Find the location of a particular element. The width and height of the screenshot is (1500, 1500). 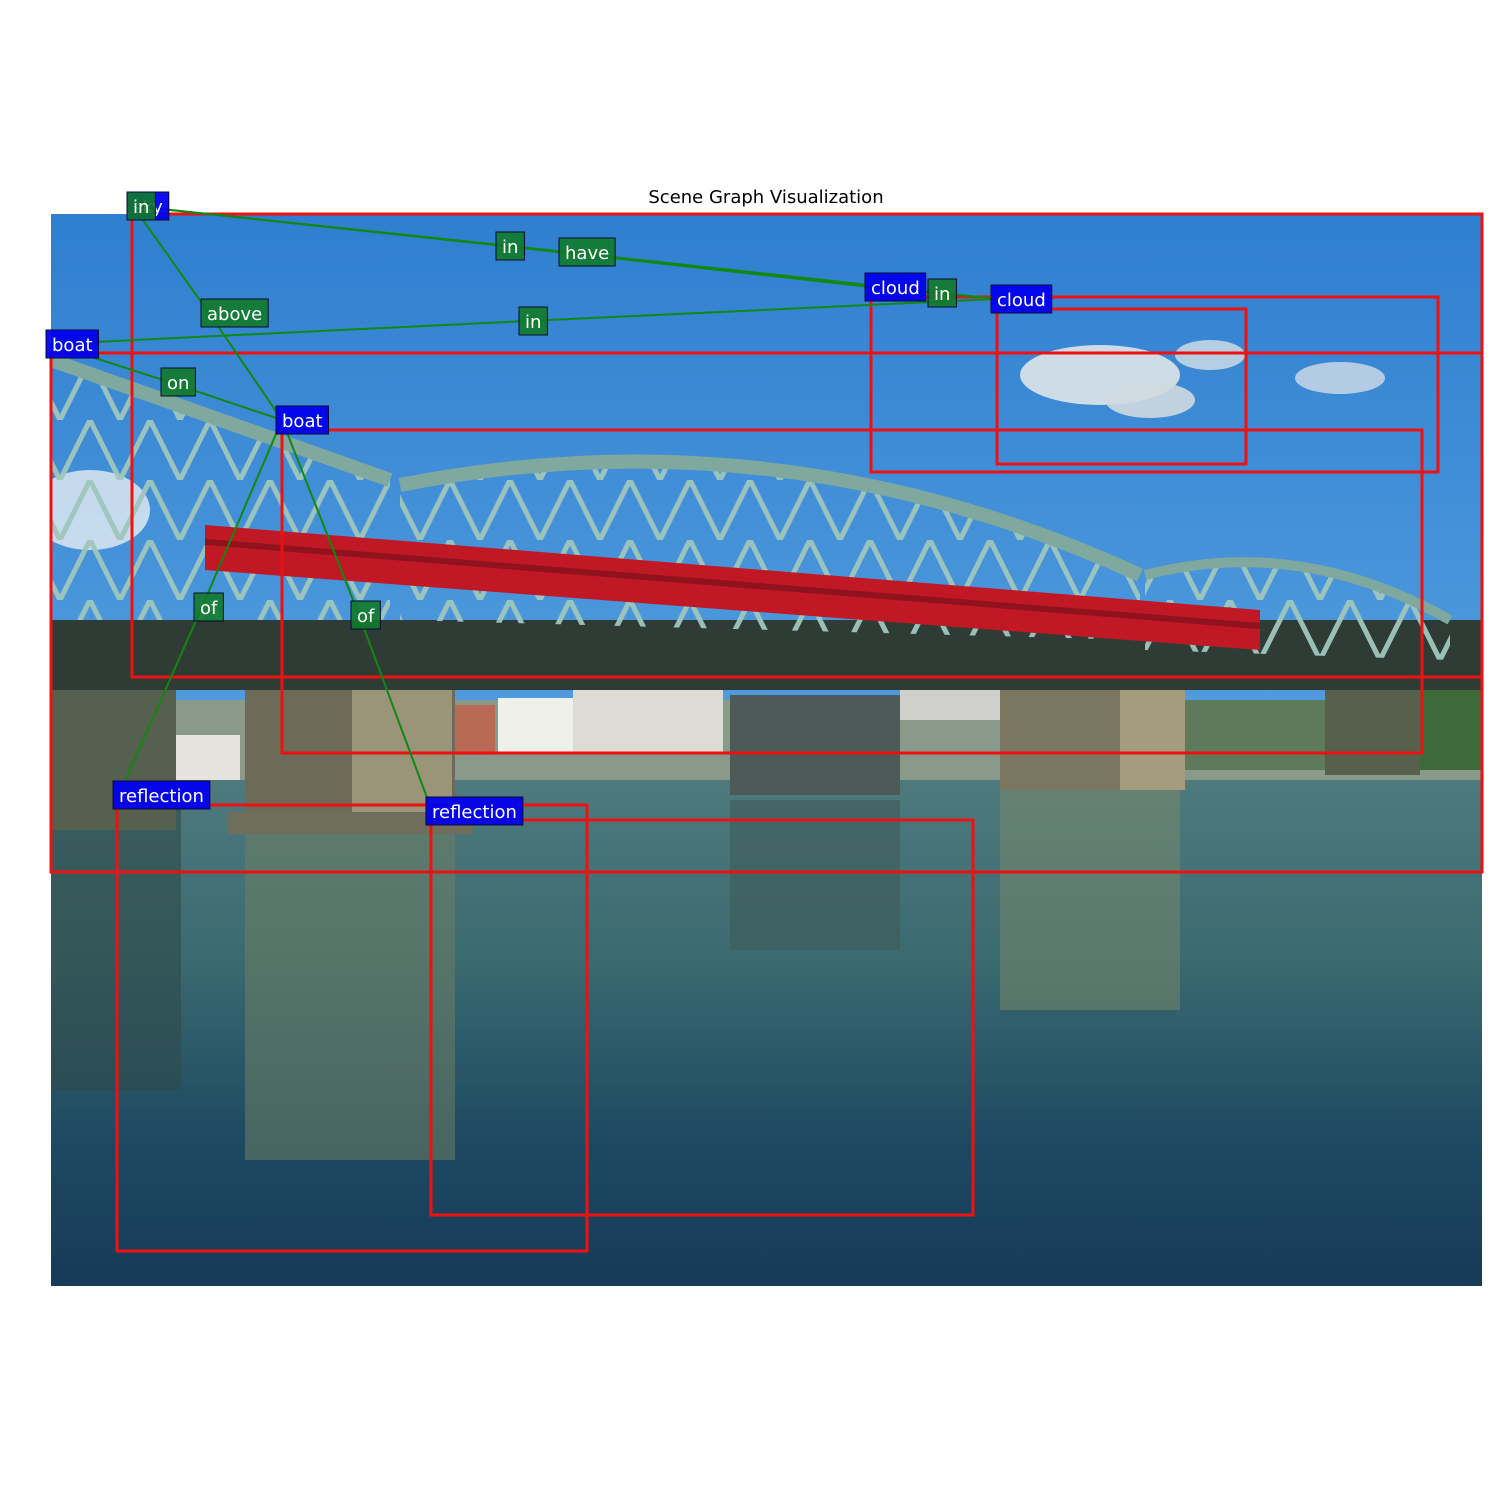

relation-label-r_in_2-text: in is located at coordinates (510, 247).